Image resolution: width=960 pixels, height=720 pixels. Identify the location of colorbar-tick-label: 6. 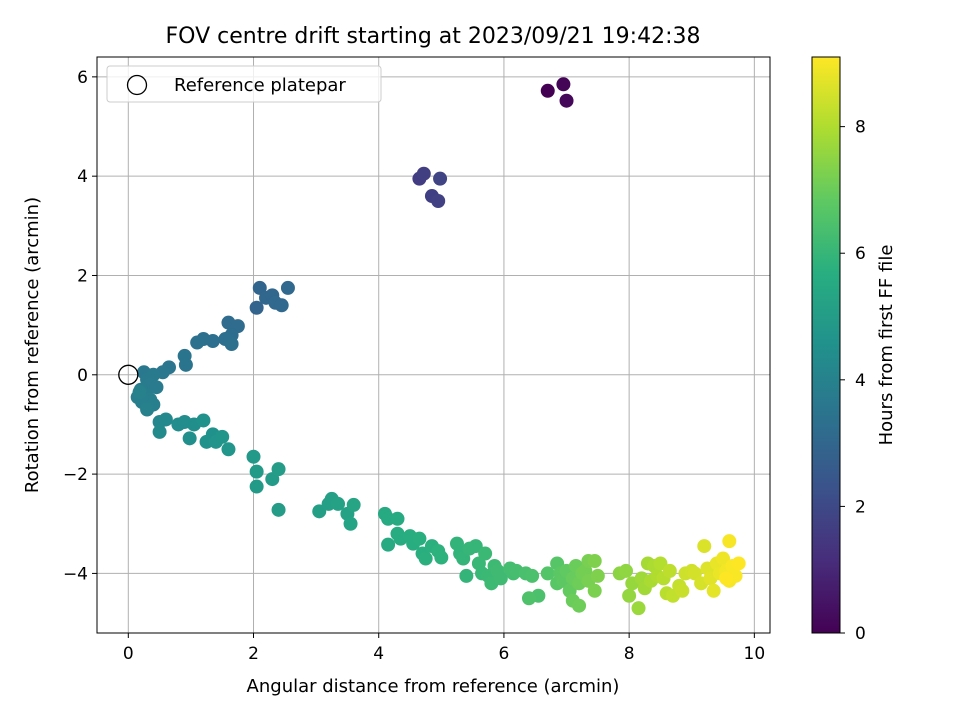
(860, 254).